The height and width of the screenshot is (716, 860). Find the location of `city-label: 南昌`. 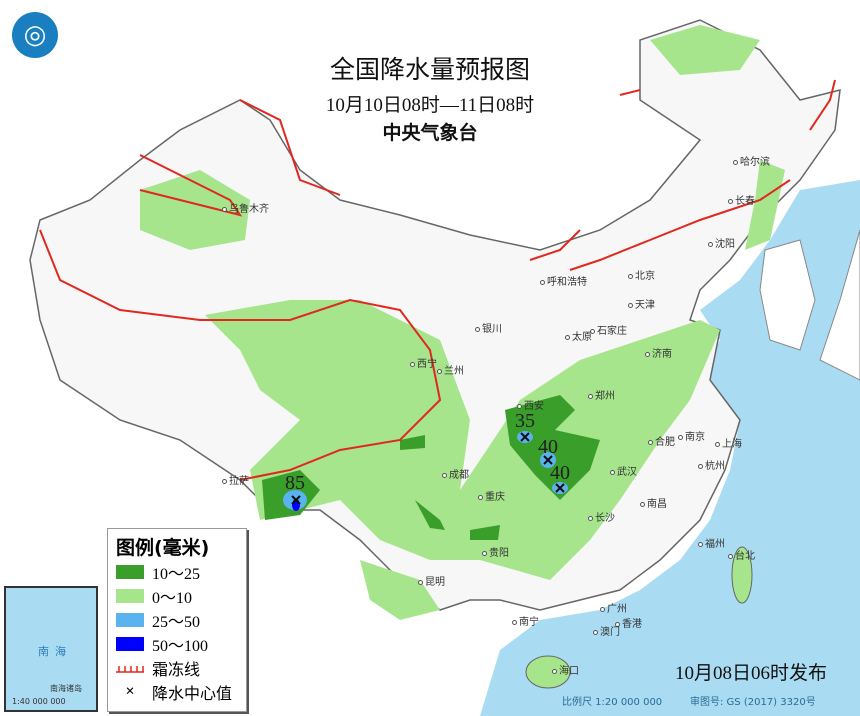

city-label: 南昌 is located at coordinates (653, 502).